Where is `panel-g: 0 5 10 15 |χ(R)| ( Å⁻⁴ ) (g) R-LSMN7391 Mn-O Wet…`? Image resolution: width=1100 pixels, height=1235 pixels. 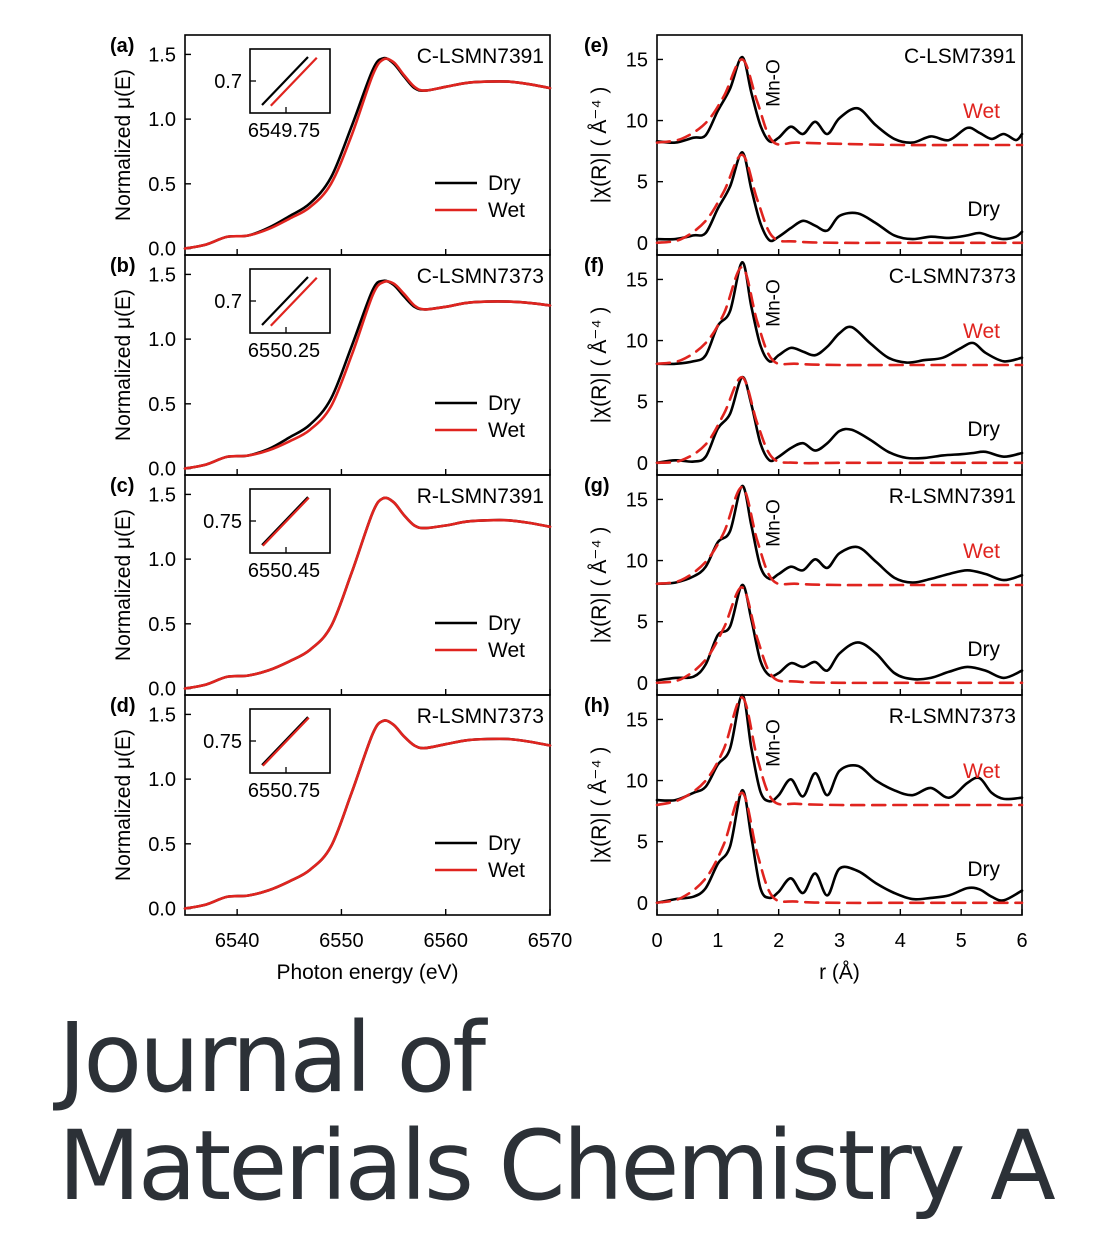
panel-g: 0 5 10 15 |χ(R)| ( Å⁻⁴ ) (g) R-LSMN7391 Mn-O Wet… is located at coordinates (804, 585).